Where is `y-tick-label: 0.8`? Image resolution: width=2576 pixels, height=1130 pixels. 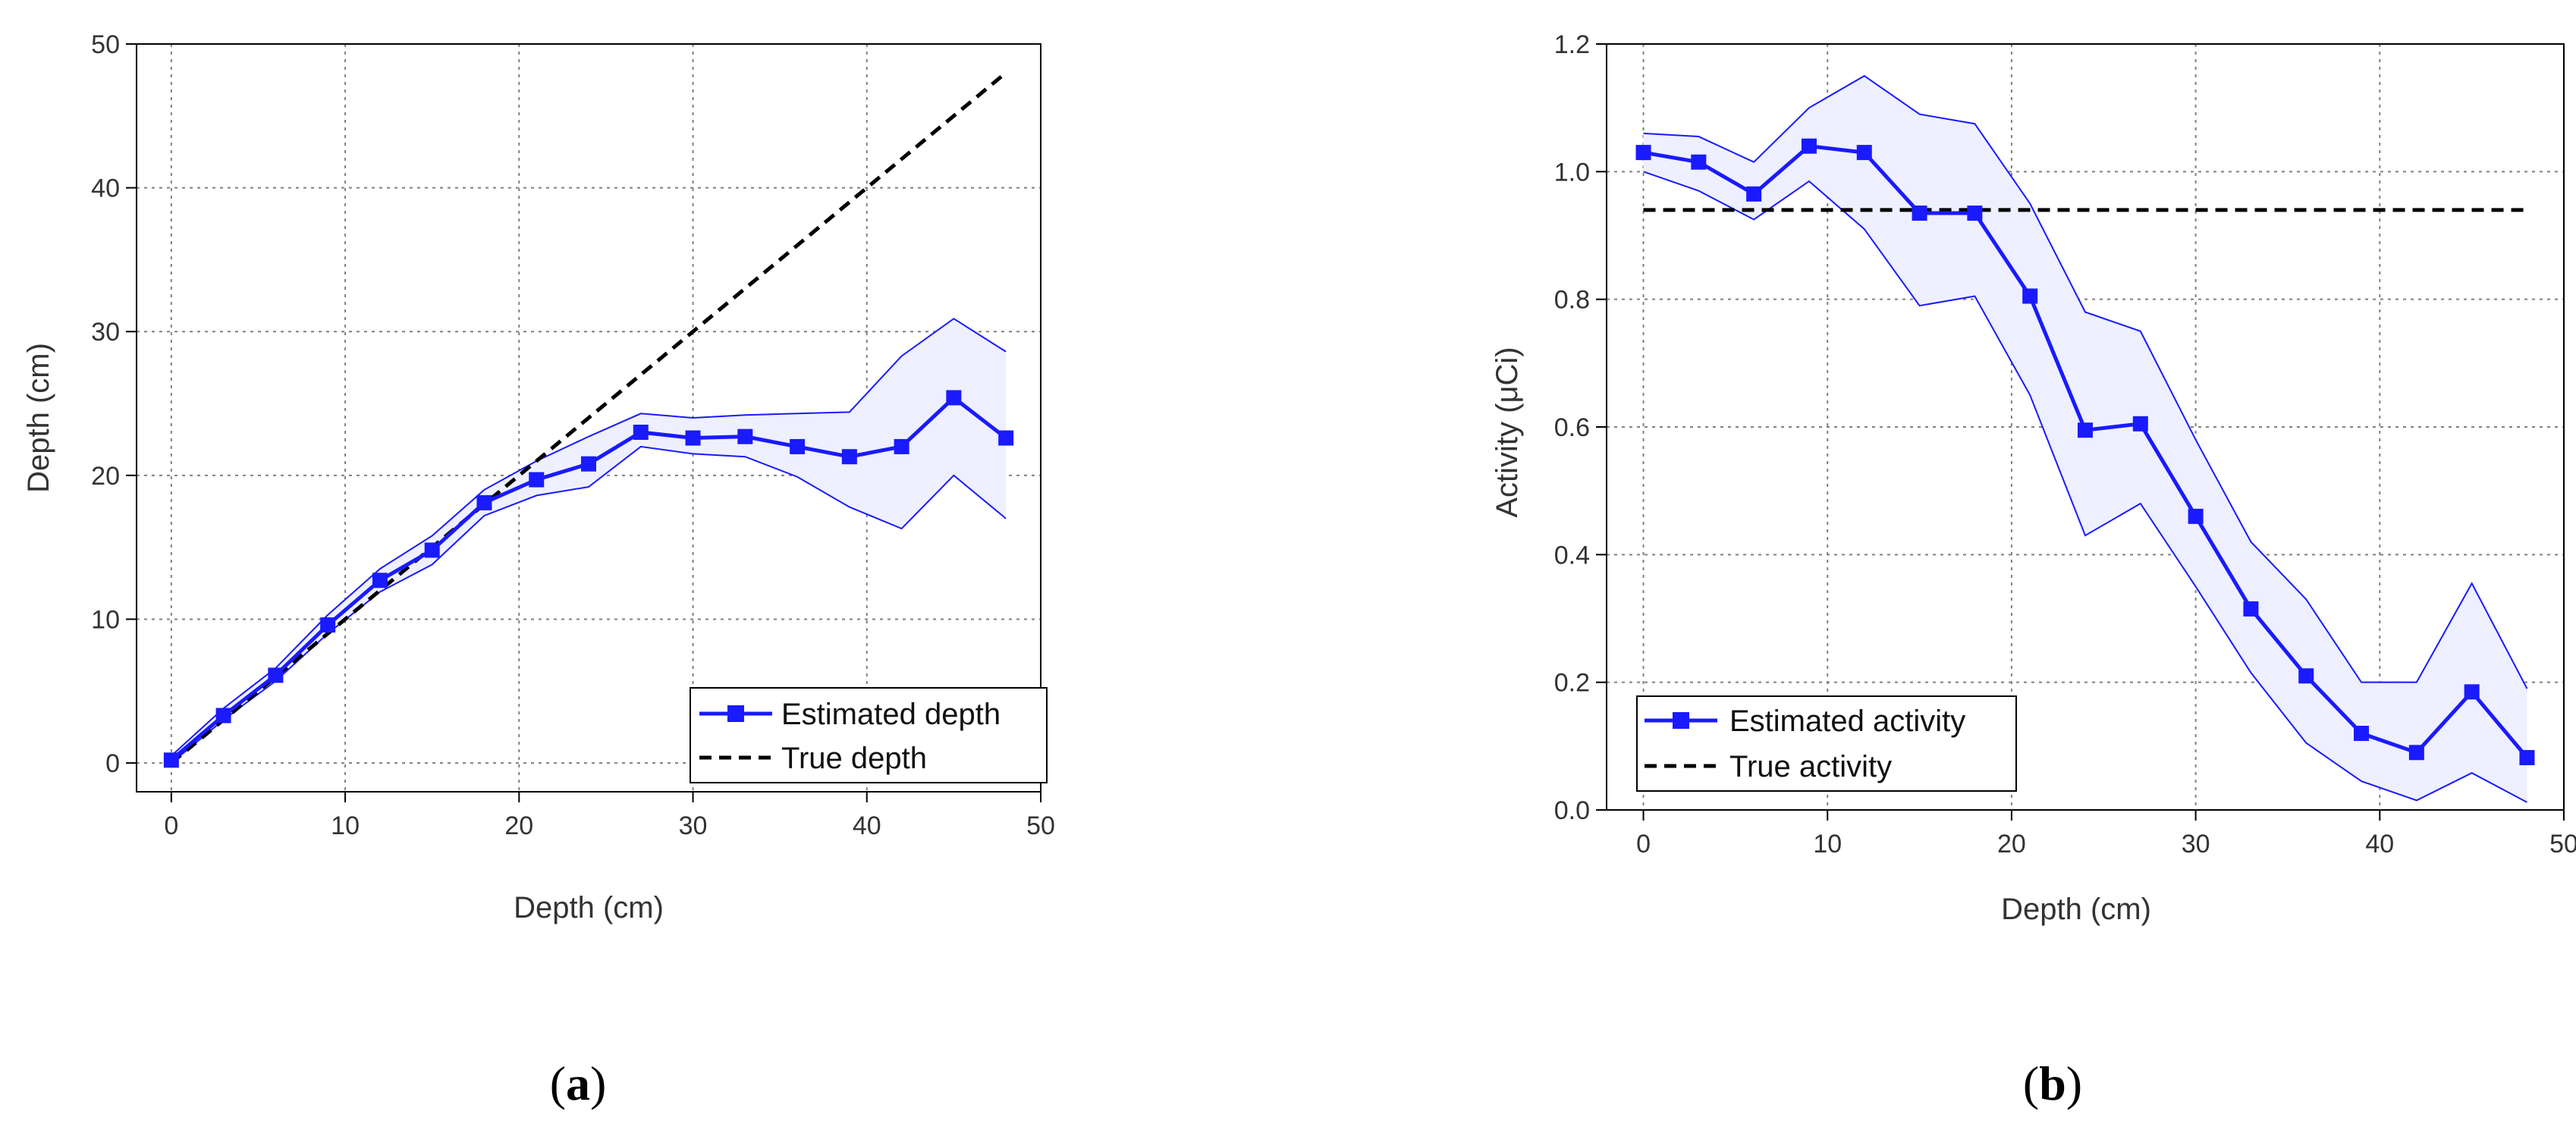
y-tick-label: 0.8 is located at coordinates (1572, 300).